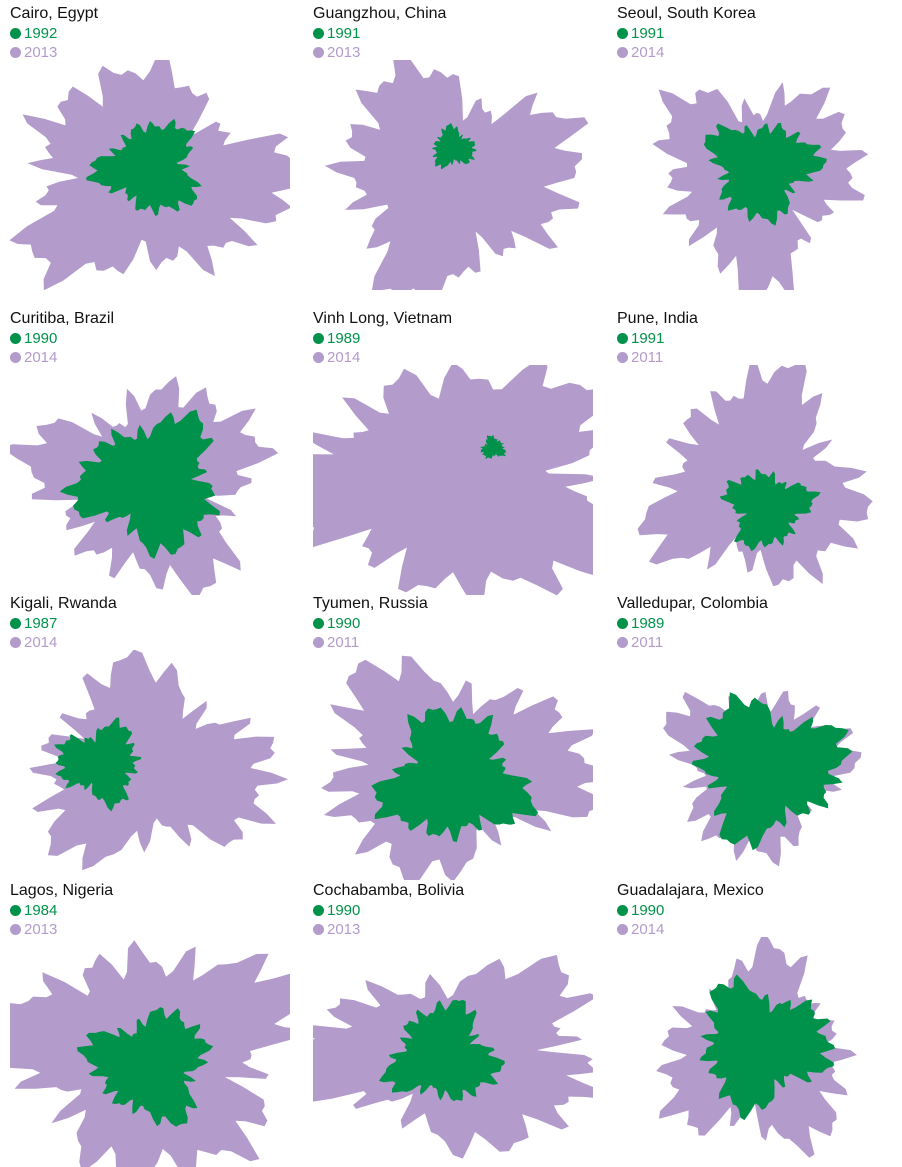 The image size is (902, 1167). Describe the element at coordinates (33, 33) in the screenshot. I see `year-before: 1992` at that location.